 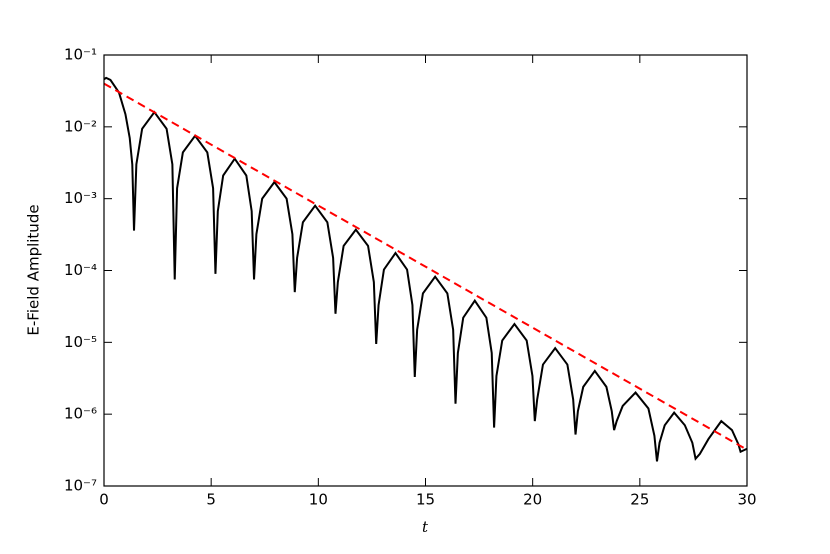 I want to click on y-tick-label: 10⁻⁶, so click(x=80, y=414).